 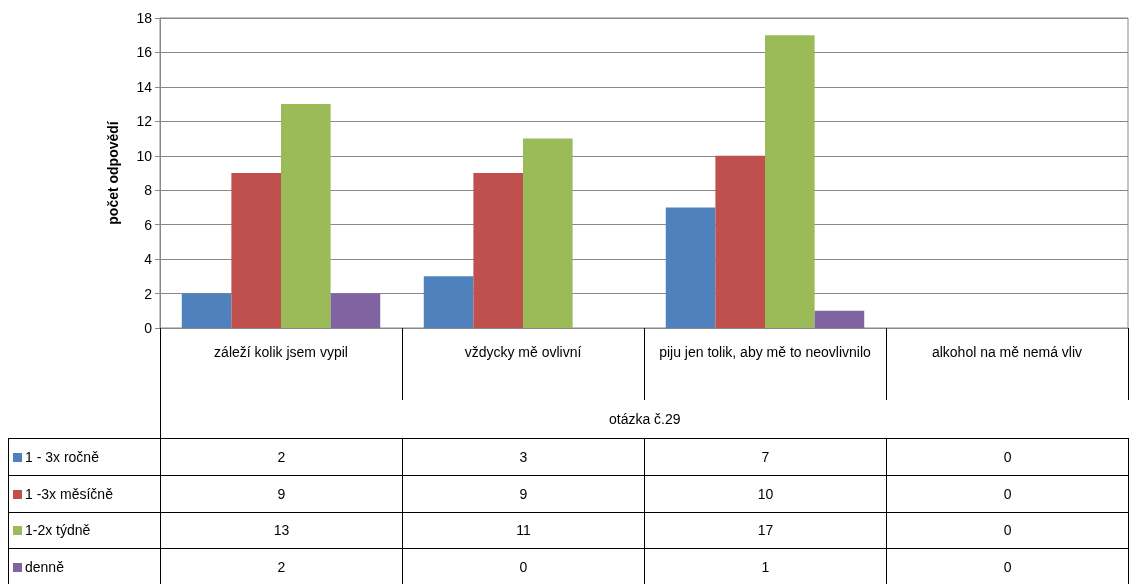 I want to click on x-tick-label: alkohol na mě nemá vliv, so click(x=1007, y=352).